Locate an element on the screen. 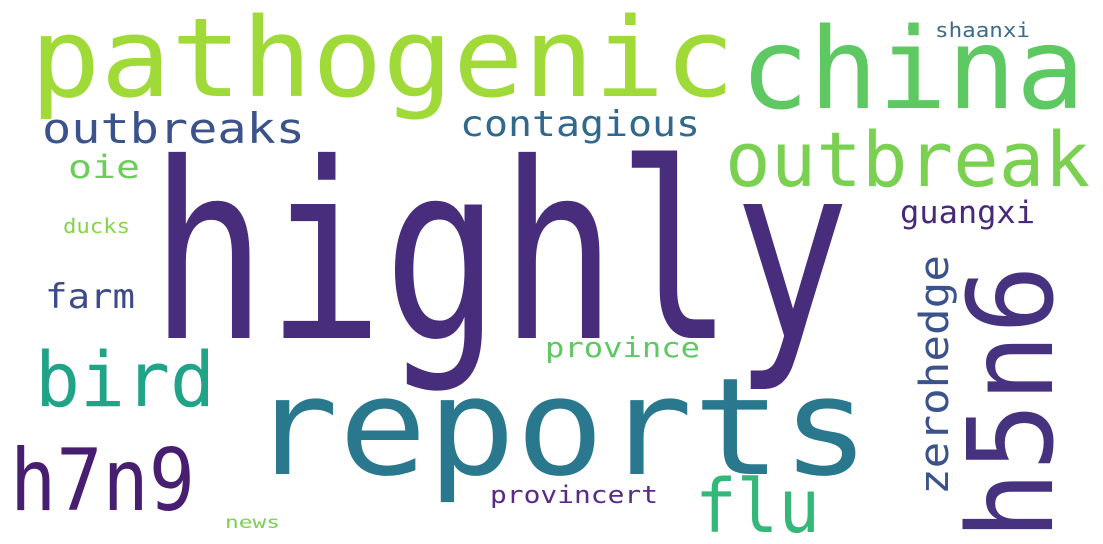 Image resolution: width=1103 pixels, height=544 pixels. word: pathogenic is located at coordinates (382, 61).